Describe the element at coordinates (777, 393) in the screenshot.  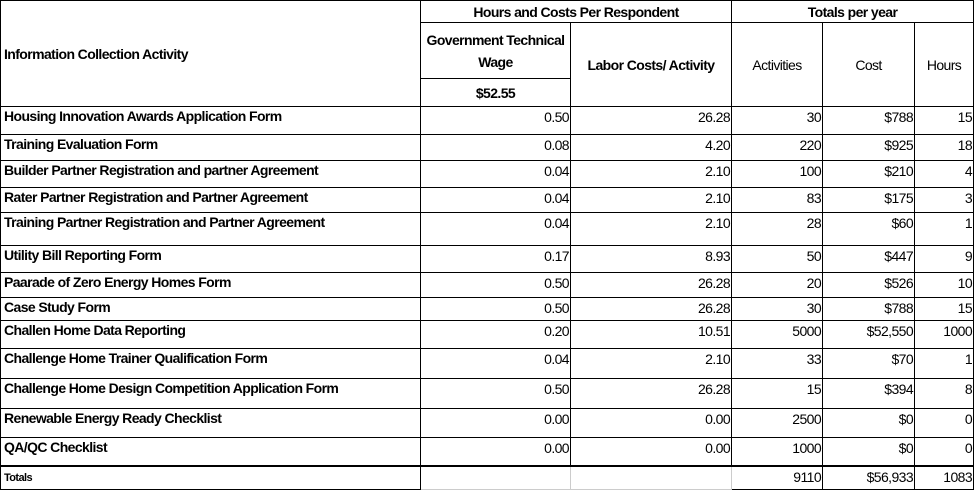
I see `activities-cell: 15` at that location.